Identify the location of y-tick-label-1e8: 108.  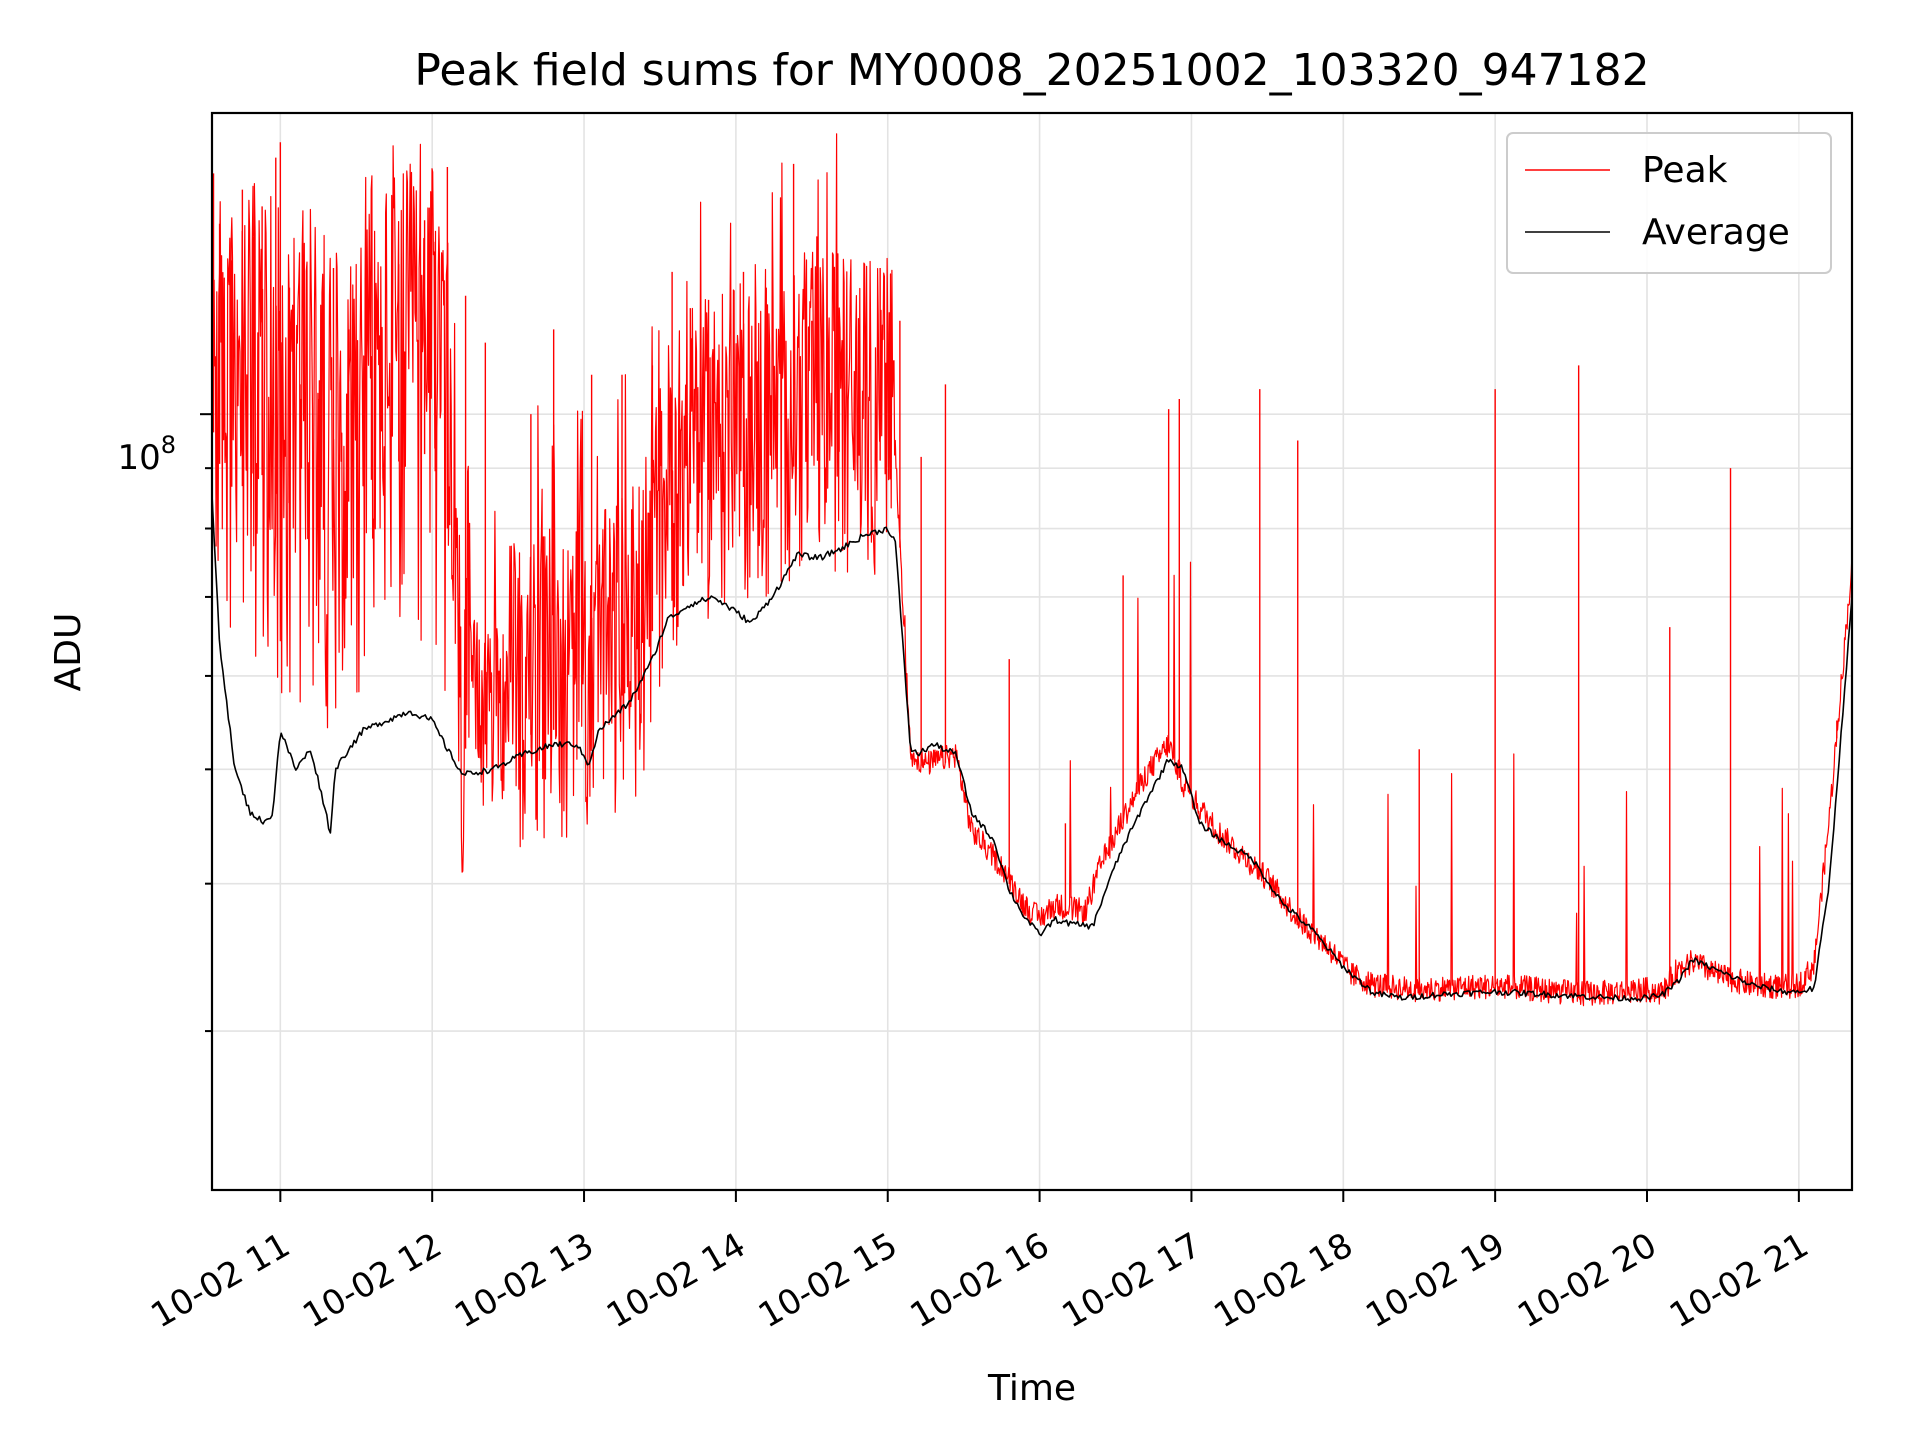
(146, 454).